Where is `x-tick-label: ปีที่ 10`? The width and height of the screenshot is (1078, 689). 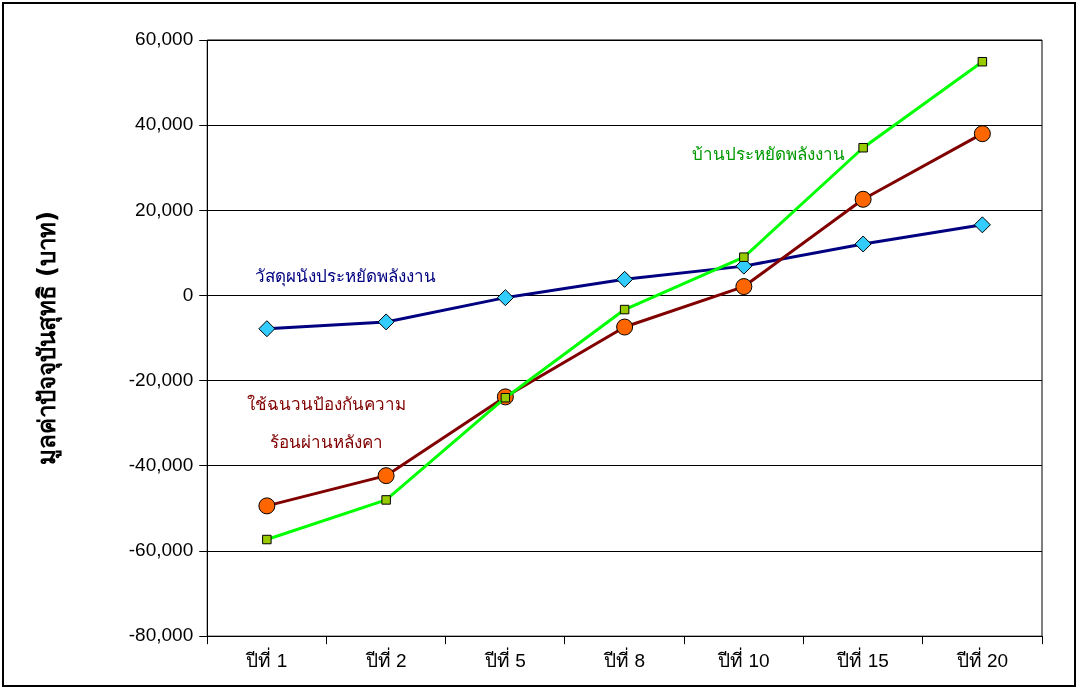 x-tick-label: ปีที่ 10 is located at coordinates (743, 658).